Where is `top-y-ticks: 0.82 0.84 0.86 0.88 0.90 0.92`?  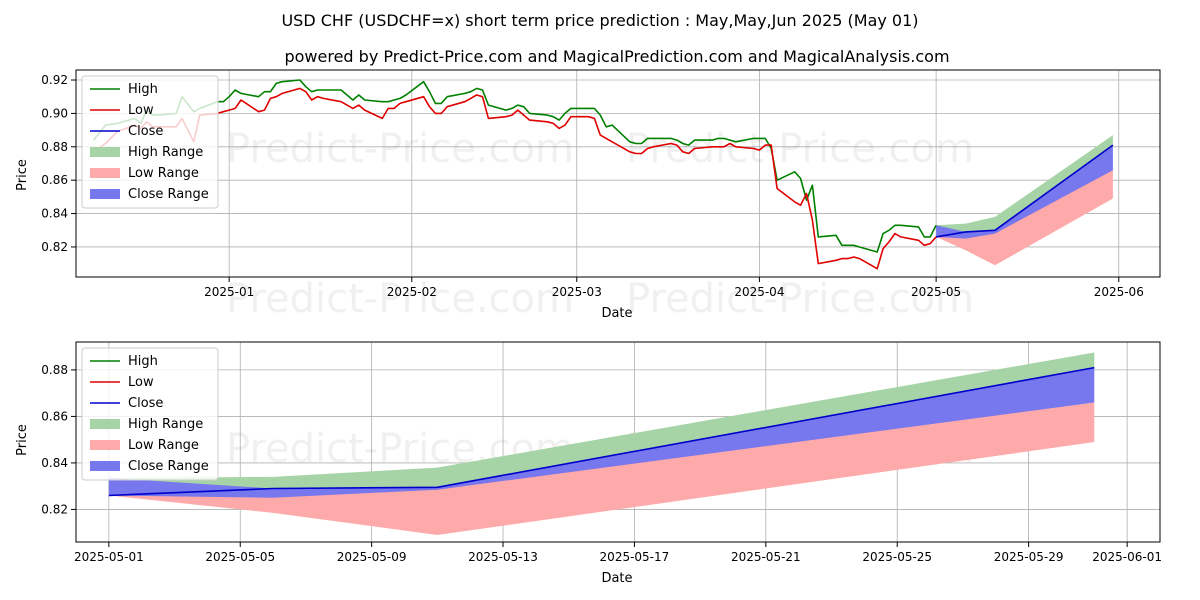
top-y-ticks: 0.82 0.84 0.86 0.88 0.90 0.92 is located at coordinates (58, 163).